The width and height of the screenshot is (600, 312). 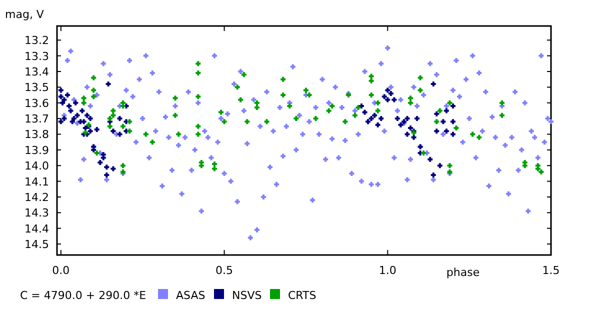 I want to click on legend-label: ASAS, so click(x=191, y=295).